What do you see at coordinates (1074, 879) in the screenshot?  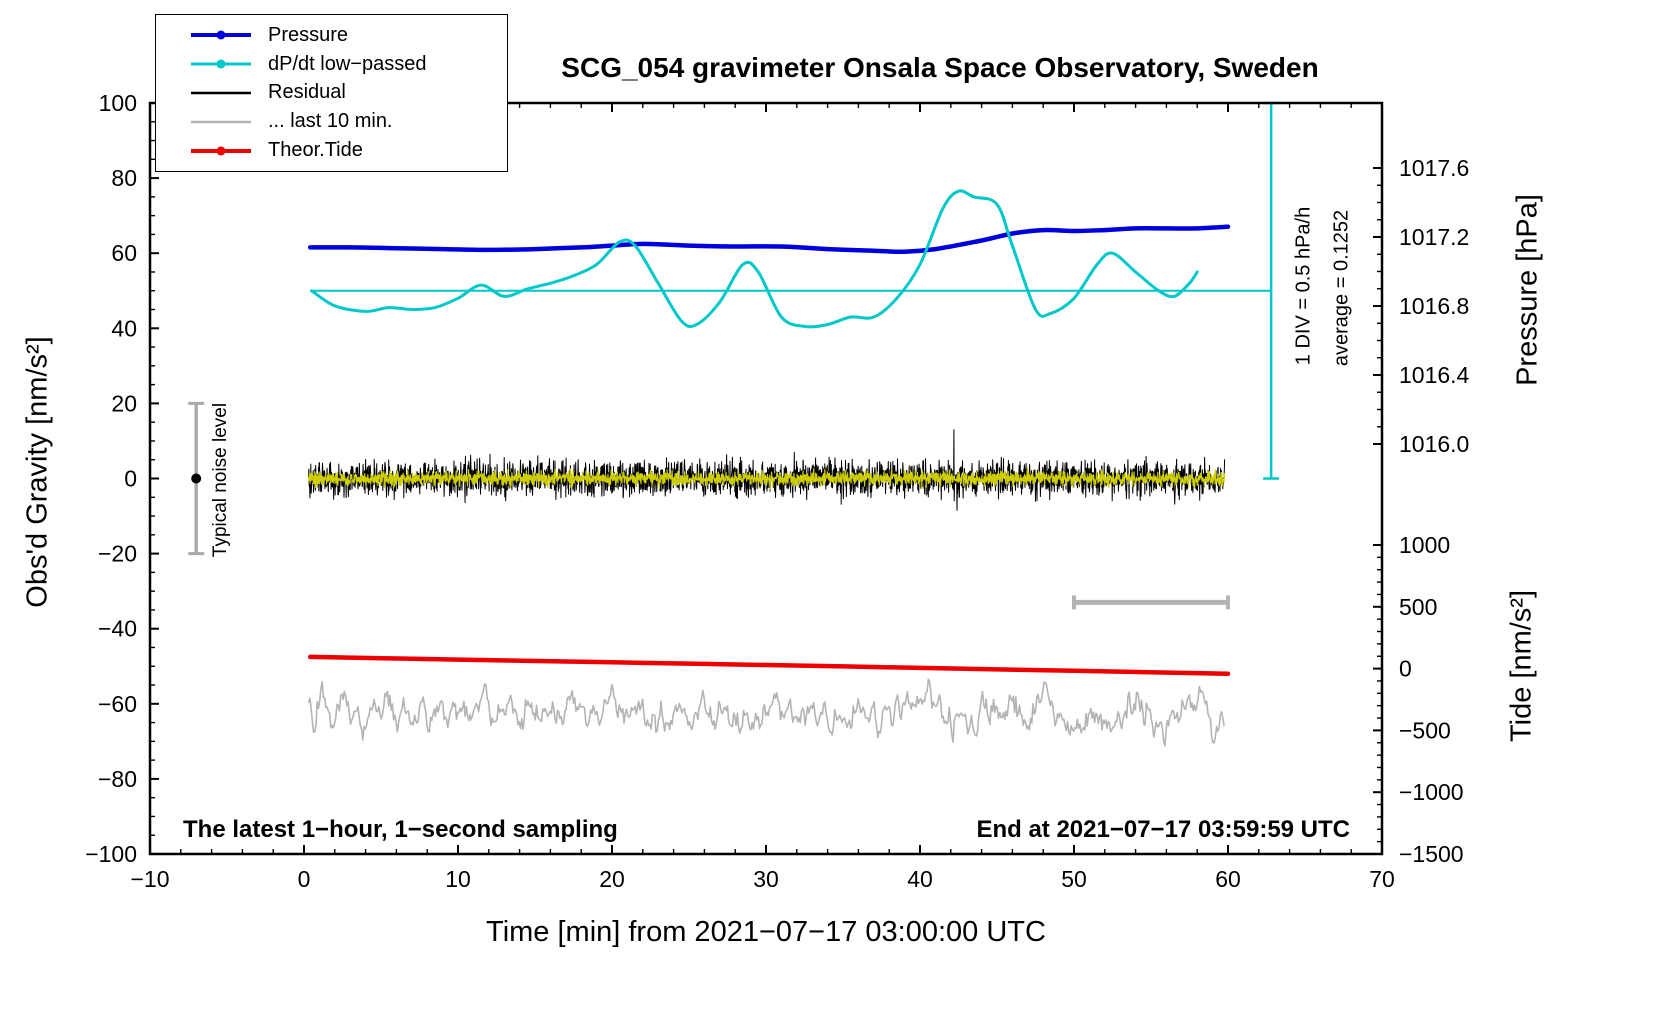 I see `x-tick-label: 50` at bounding box center [1074, 879].